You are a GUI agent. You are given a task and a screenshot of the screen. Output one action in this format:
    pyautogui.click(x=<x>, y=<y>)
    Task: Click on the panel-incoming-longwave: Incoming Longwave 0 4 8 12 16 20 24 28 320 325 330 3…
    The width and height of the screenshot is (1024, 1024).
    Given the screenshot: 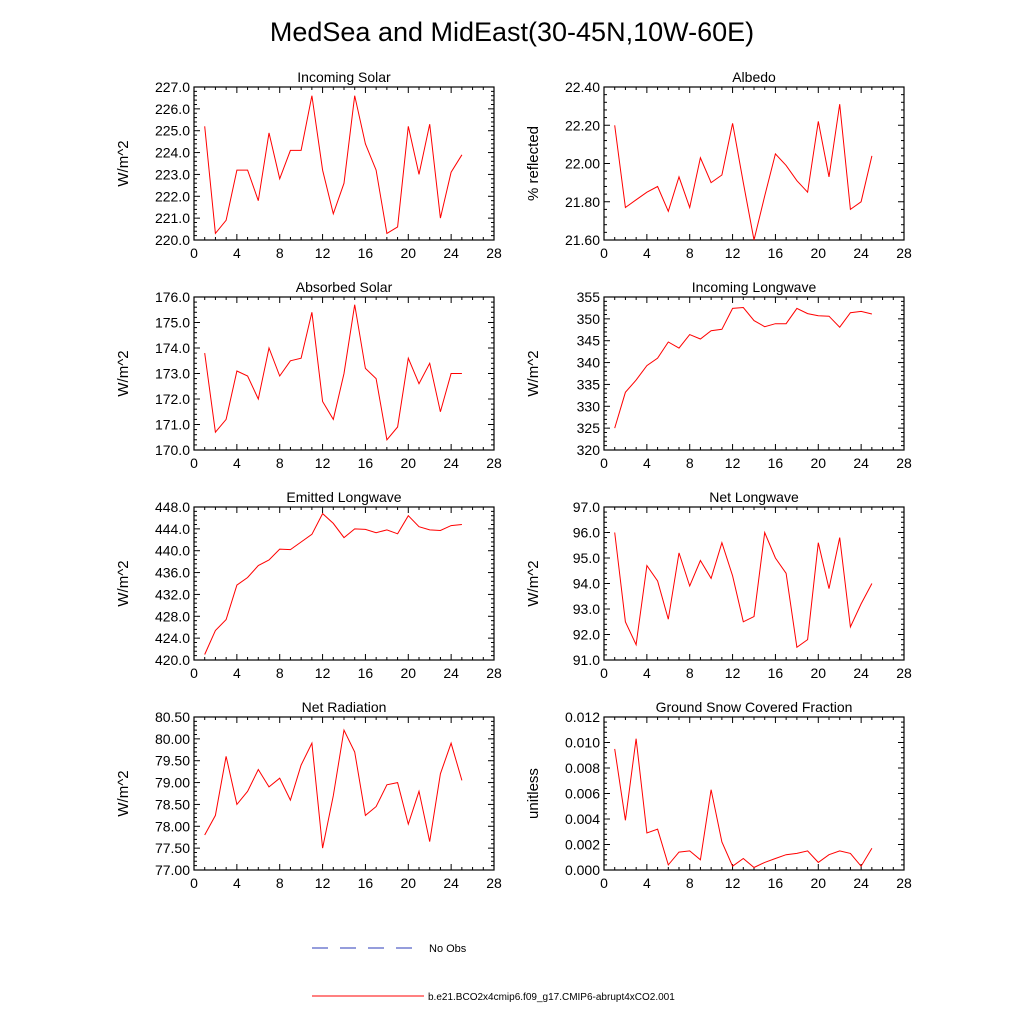 What is the action you would take?
    pyautogui.click(x=718, y=375)
    